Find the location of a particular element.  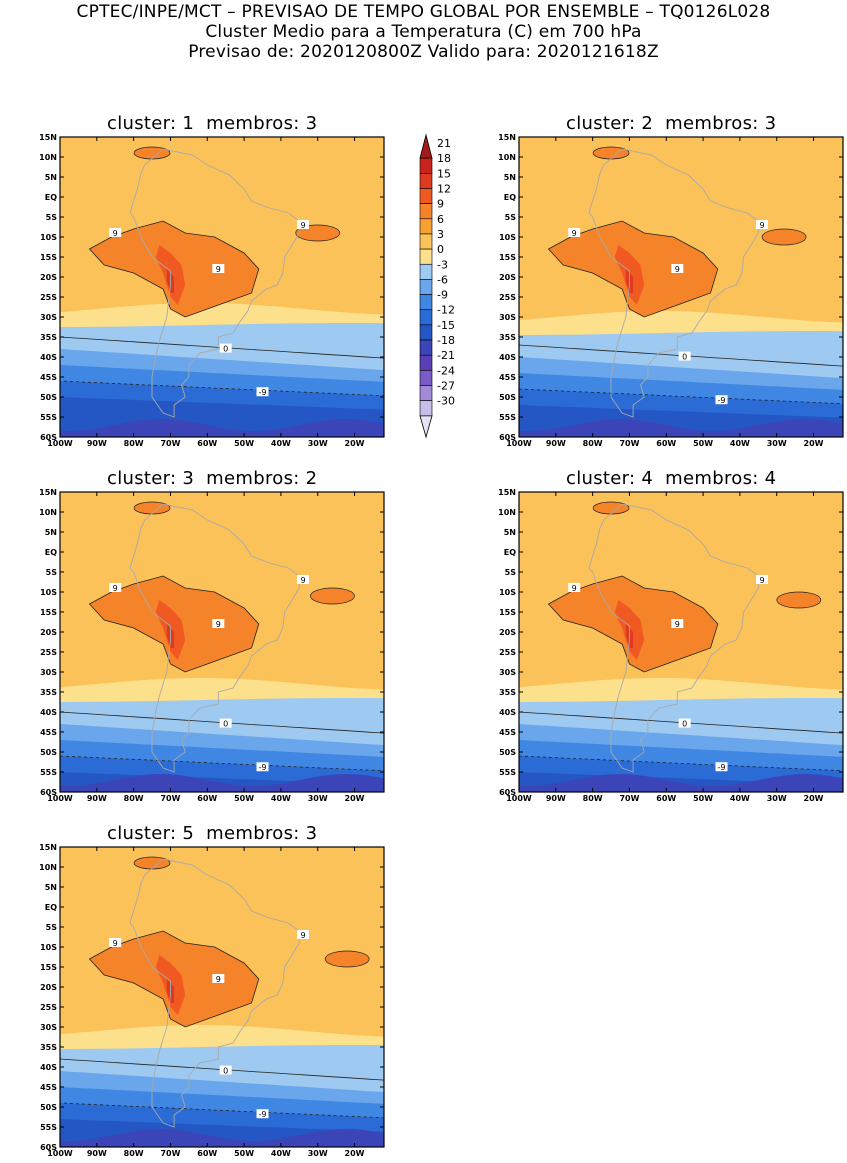

colorbar-label: 21 is located at coordinates (444, 143).